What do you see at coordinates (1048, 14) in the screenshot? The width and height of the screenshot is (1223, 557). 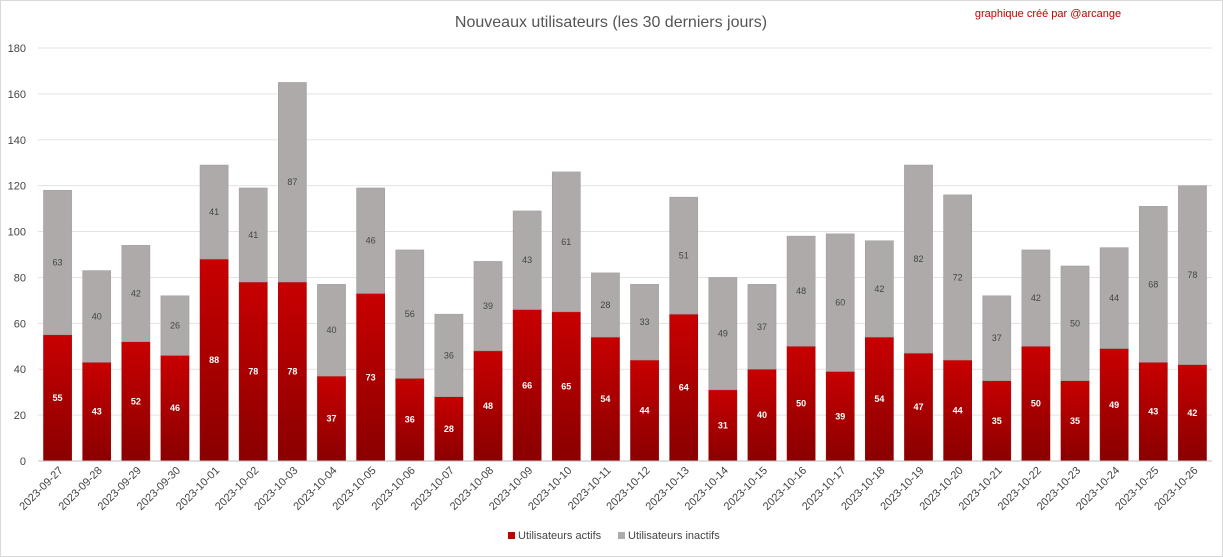 I see `chart-credit: graphique créé par @arcange` at bounding box center [1048, 14].